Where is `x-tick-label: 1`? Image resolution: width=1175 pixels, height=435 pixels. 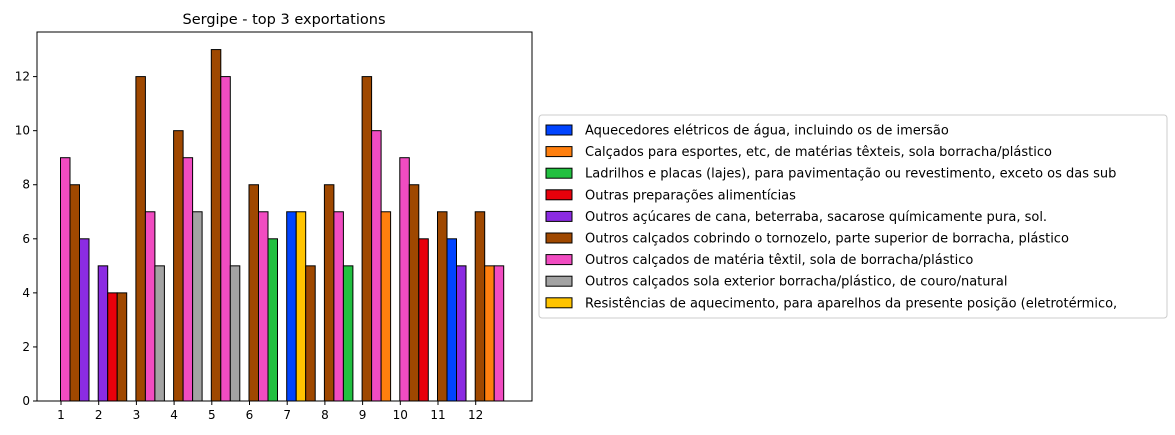
x-tick-label: 1 is located at coordinates (61, 415).